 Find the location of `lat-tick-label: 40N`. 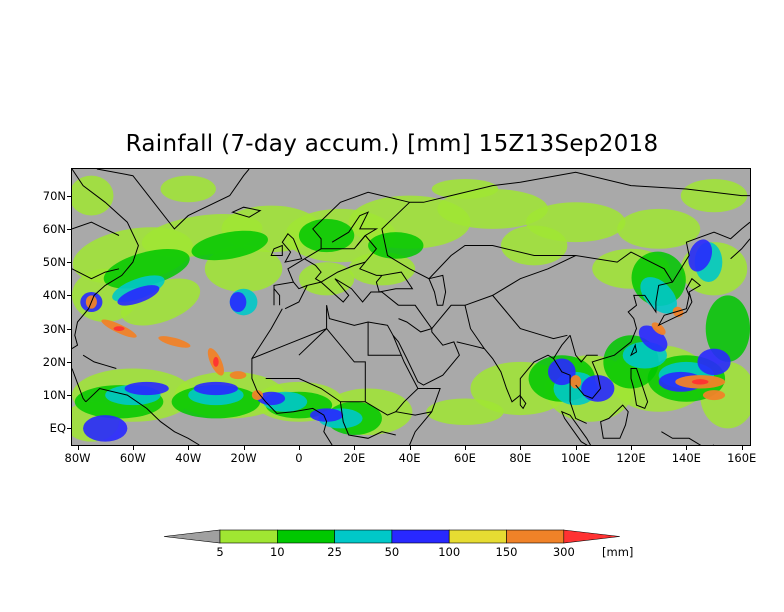

lat-tick-label: 40N is located at coordinates (54, 295).